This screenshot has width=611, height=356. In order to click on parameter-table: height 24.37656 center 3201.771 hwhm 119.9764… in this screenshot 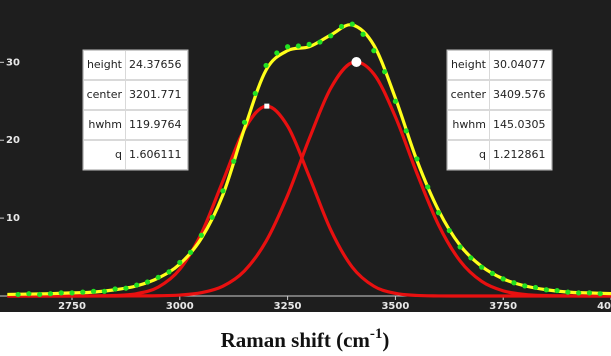, I will do `click(135, 110)`.